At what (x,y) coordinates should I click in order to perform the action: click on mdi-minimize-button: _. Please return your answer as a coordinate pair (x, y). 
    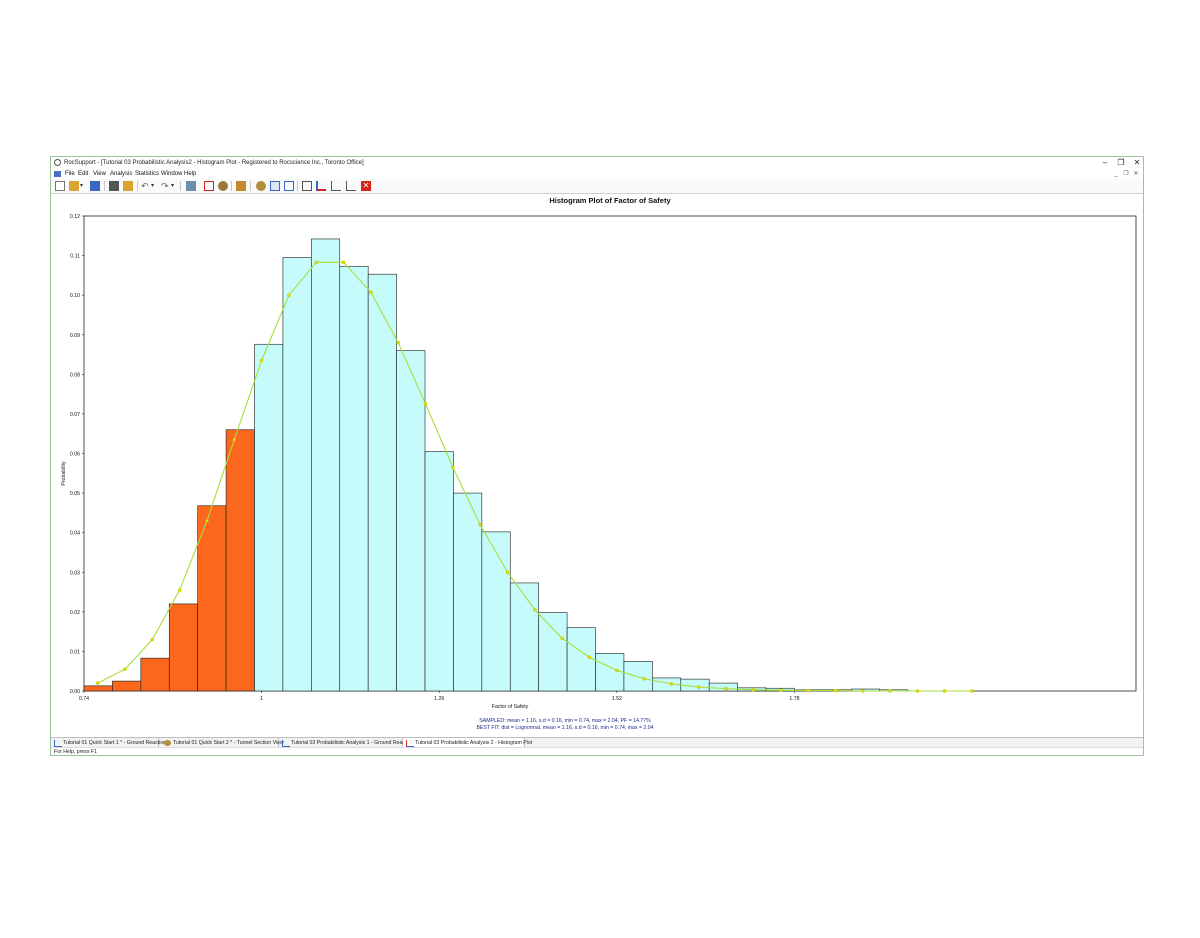
    Looking at the image, I should click on (1116, 174).